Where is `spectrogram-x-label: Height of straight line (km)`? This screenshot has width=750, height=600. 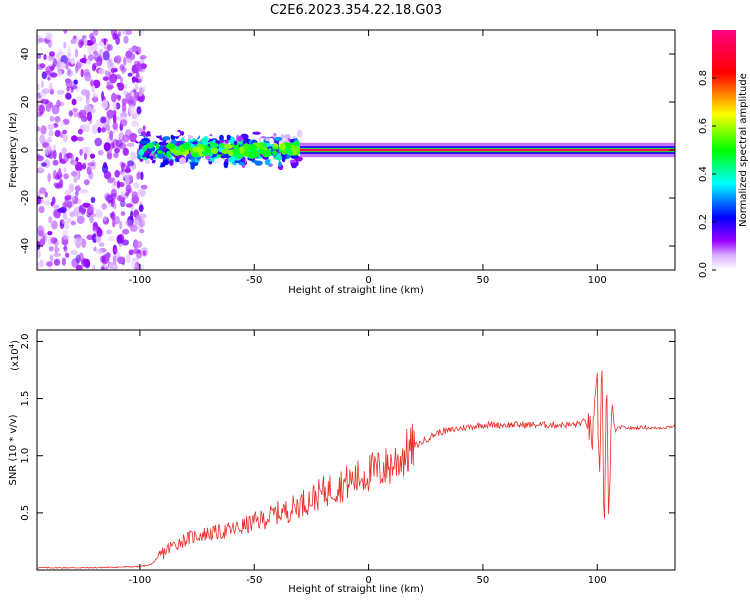
spectrogram-x-label: Height of straight line (km) is located at coordinates (356, 290).